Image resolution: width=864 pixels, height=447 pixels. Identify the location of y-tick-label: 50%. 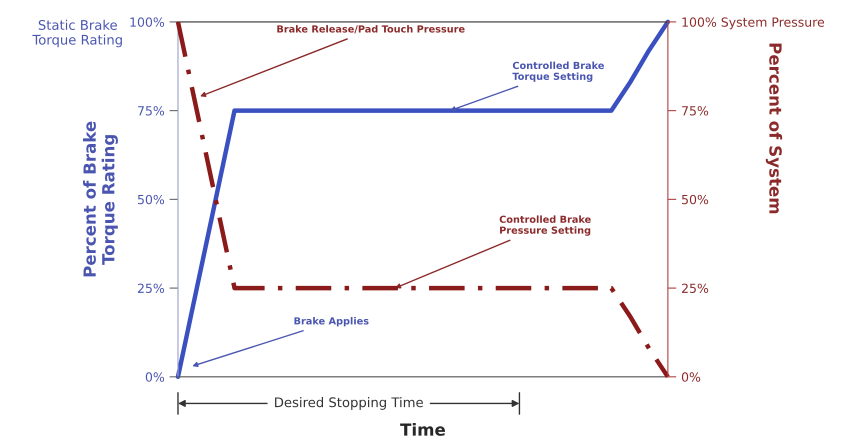
(151, 199).